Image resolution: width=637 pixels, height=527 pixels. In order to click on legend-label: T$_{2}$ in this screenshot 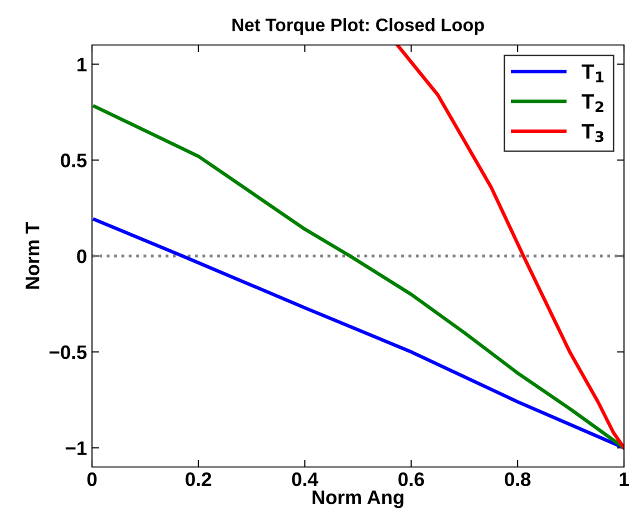, I will do `click(593, 103)`.